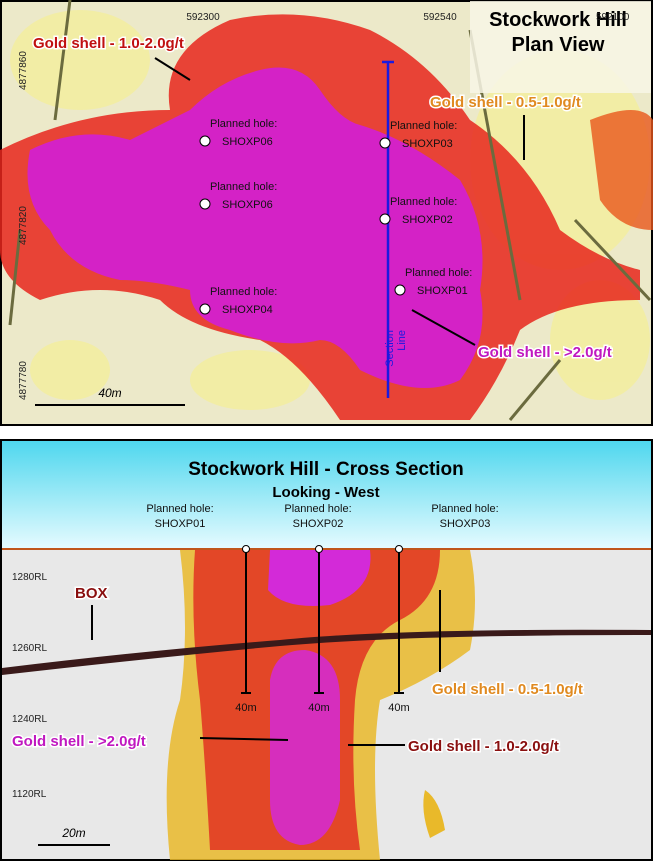 The width and height of the screenshot is (653, 862). I want to click on easting: 592100, so click(613, 17).